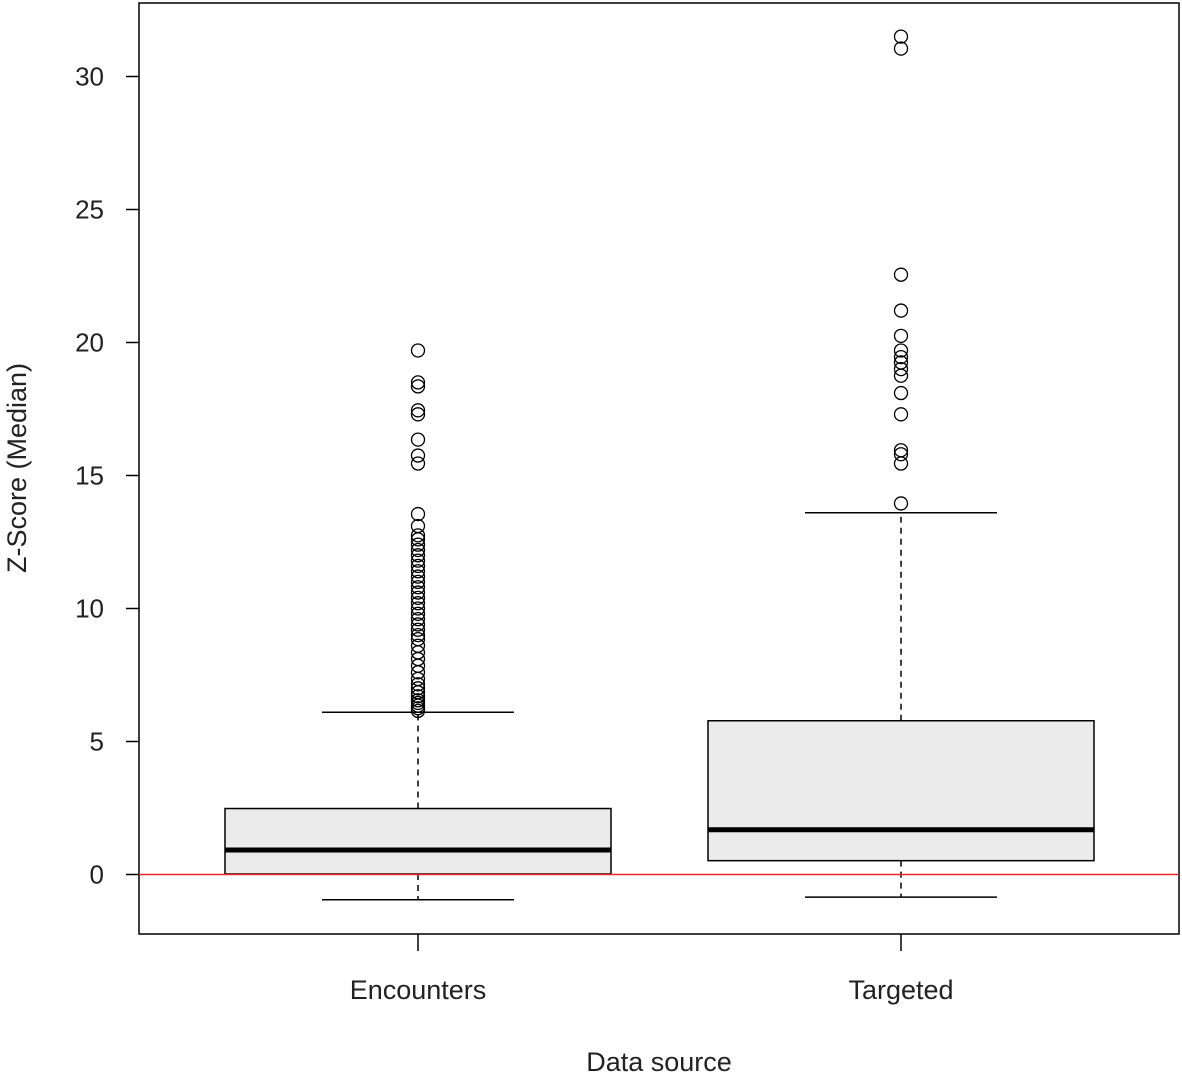 The width and height of the screenshot is (1182, 1074). Describe the element at coordinates (89, 476) in the screenshot. I see `y-tick-label: 15` at that location.